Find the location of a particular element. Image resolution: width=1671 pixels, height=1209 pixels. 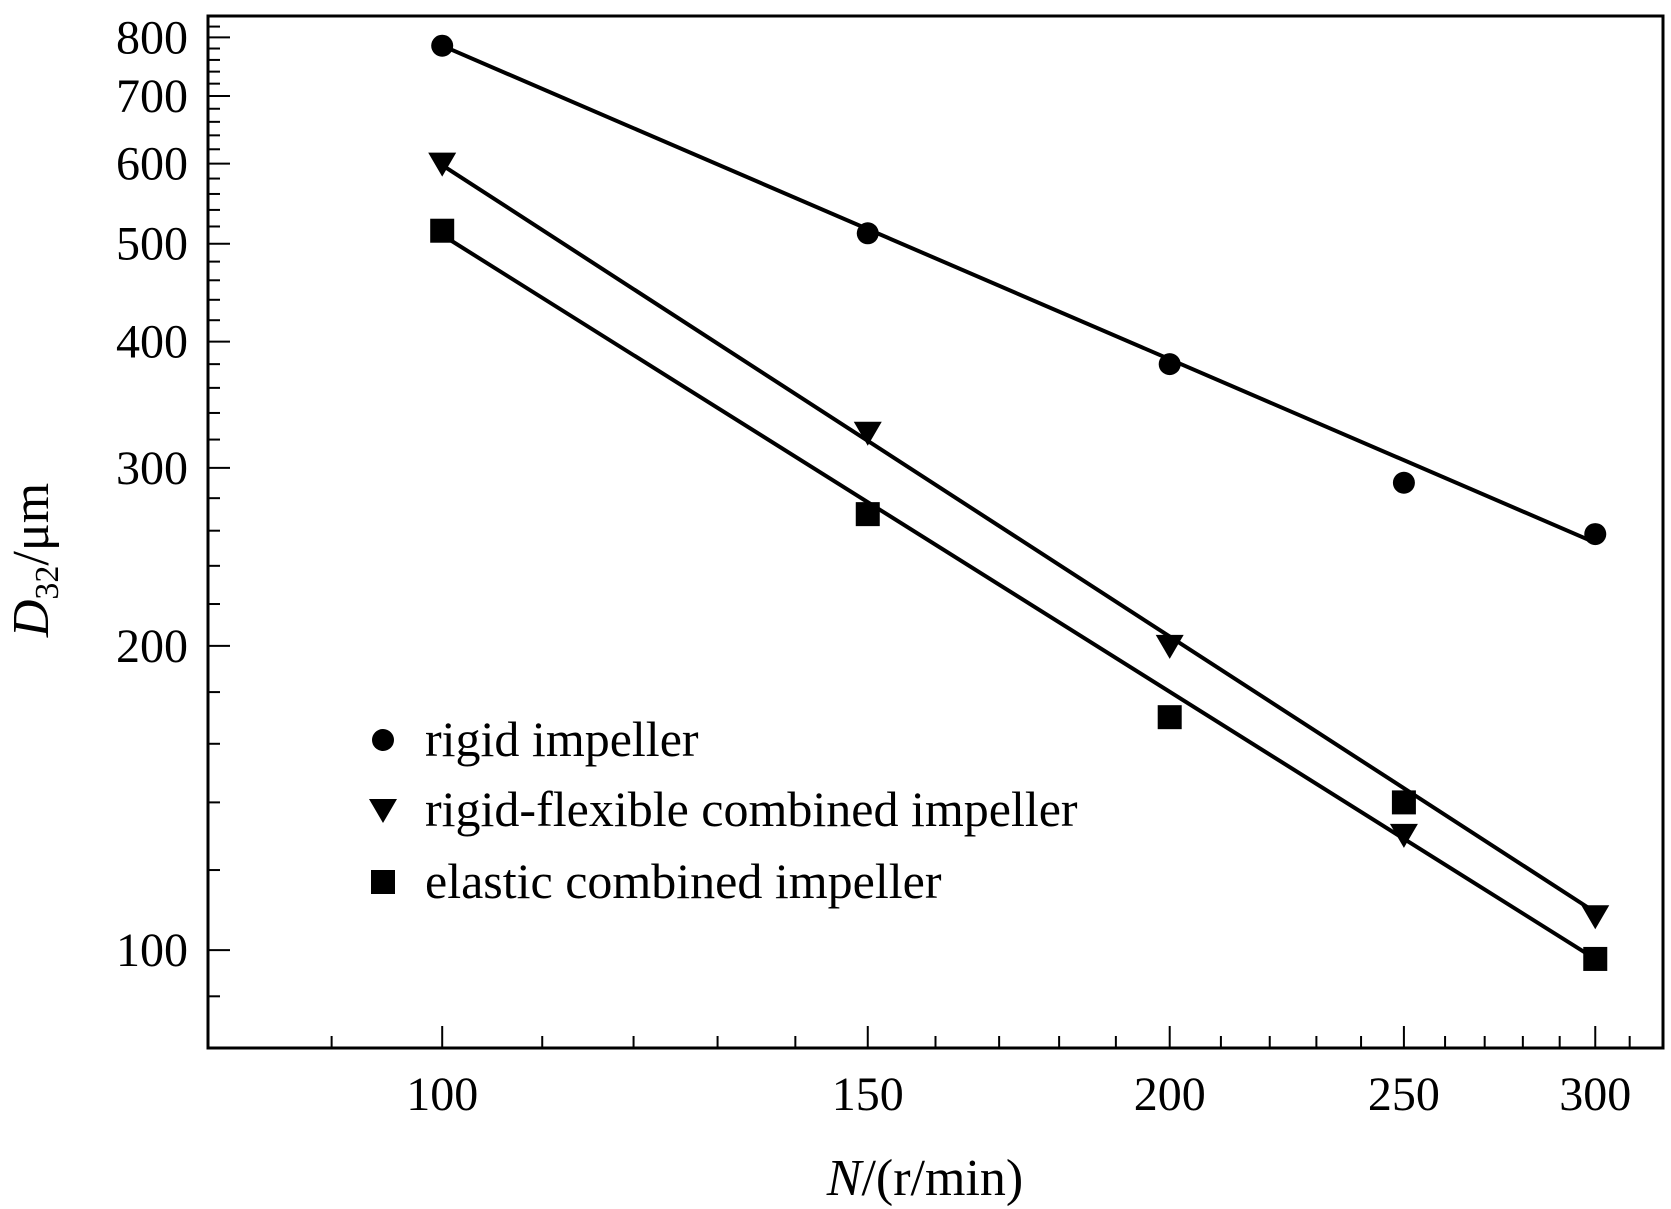

x-axis-label: N/(r/min) is located at coordinates (924, 1178).